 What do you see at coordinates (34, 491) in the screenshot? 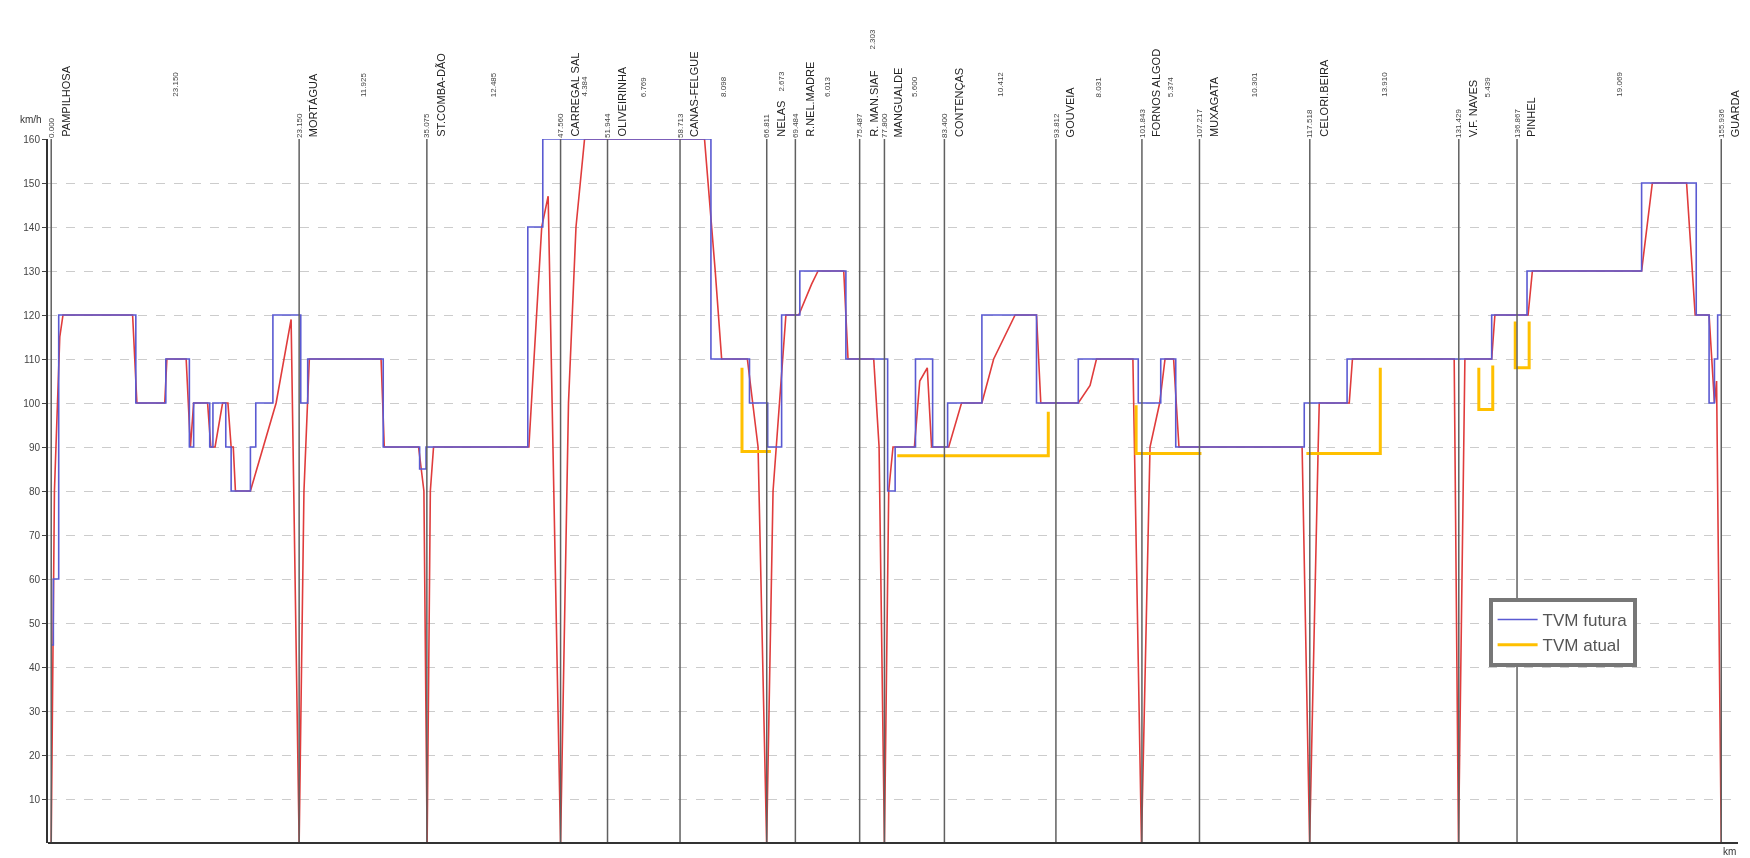
I see `y-tick-label: 80` at bounding box center [34, 491].